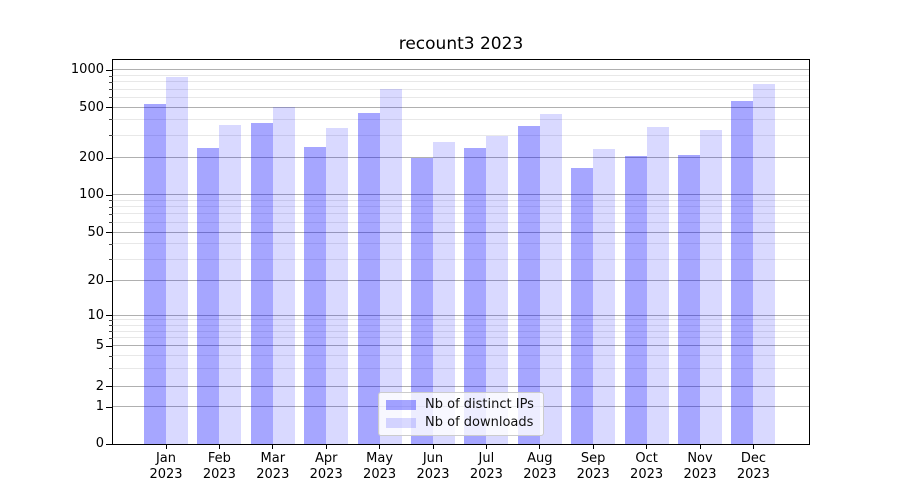 The height and width of the screenshot is (500, 900). I want to click on x-tick-label-jul: Jul 2023, so click(486, 466).